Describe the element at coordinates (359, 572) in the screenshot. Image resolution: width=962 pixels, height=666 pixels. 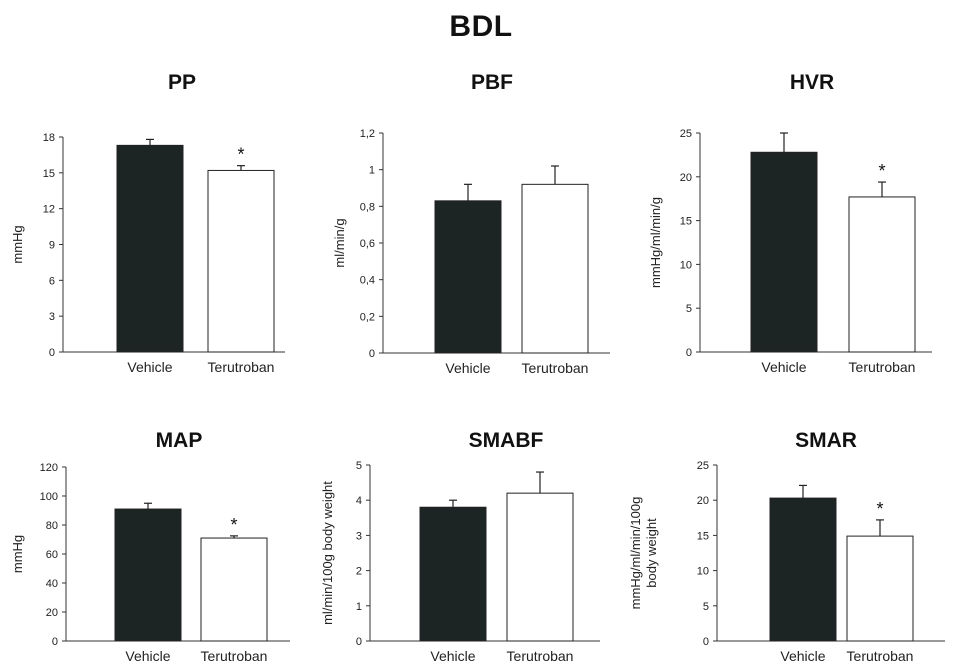
I see `y-tick-label: 2` at that location.